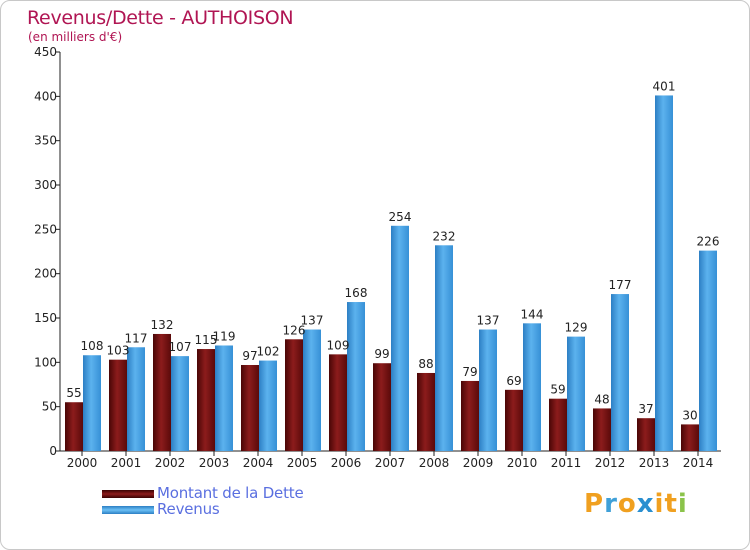  I want to click on data-label: 55, so click(73, 393).